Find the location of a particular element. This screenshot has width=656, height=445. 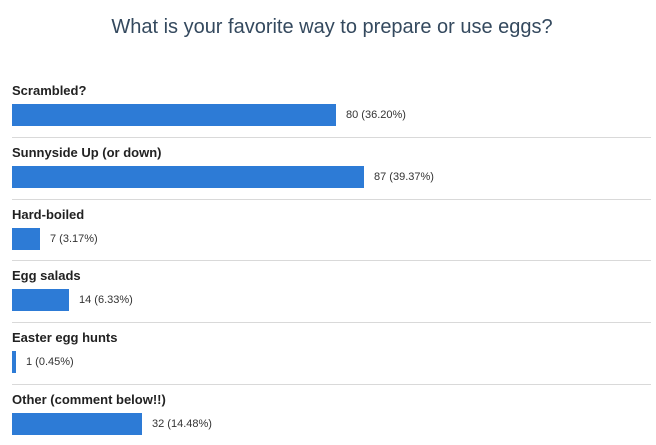

option-label: Hard-boiled is located at coordinates (48, 214).